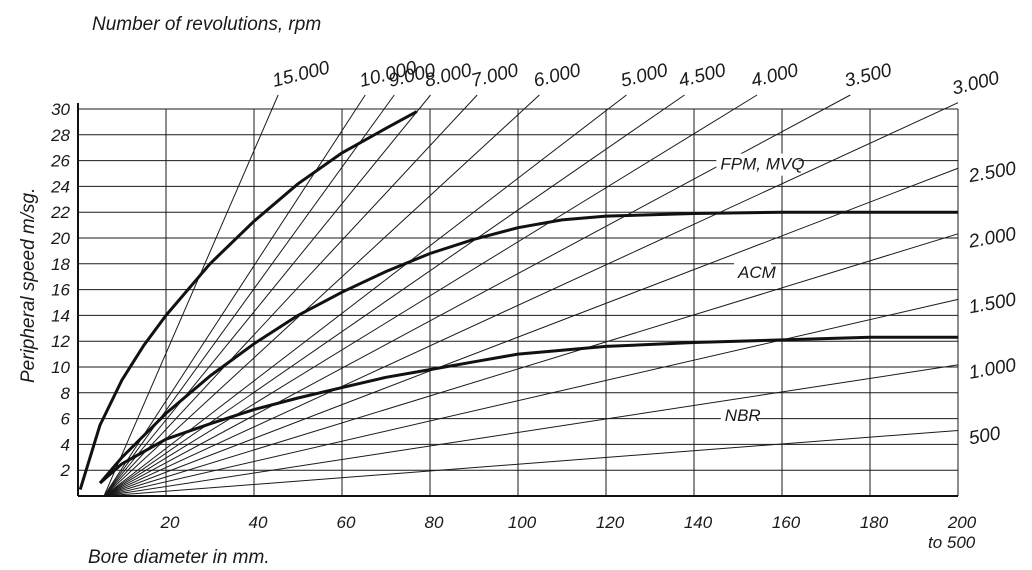  I want to click on y-tick-label: 4, so click(65, 444).